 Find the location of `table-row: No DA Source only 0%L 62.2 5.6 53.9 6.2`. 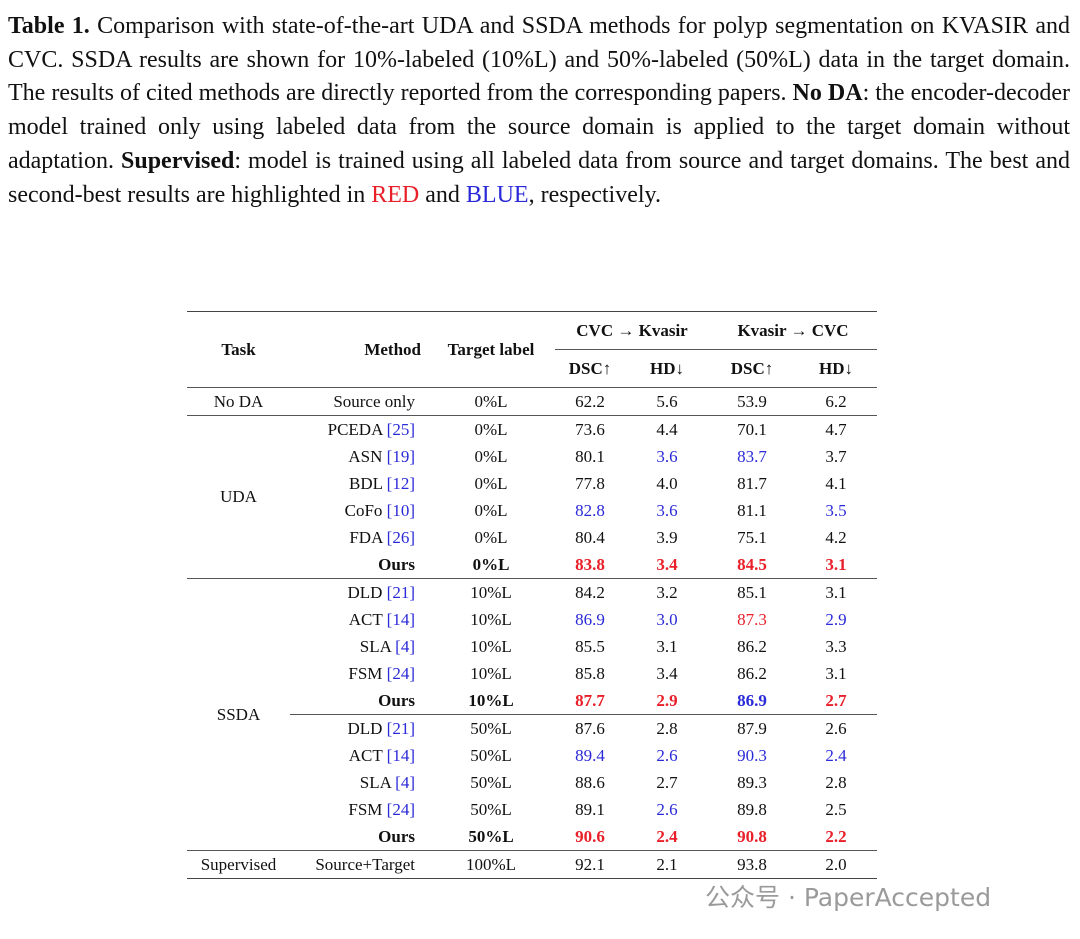

table-row: No DA Source only 0%L 62.2 5.6 53.9 6.2 is located at coordinates (532, 401).